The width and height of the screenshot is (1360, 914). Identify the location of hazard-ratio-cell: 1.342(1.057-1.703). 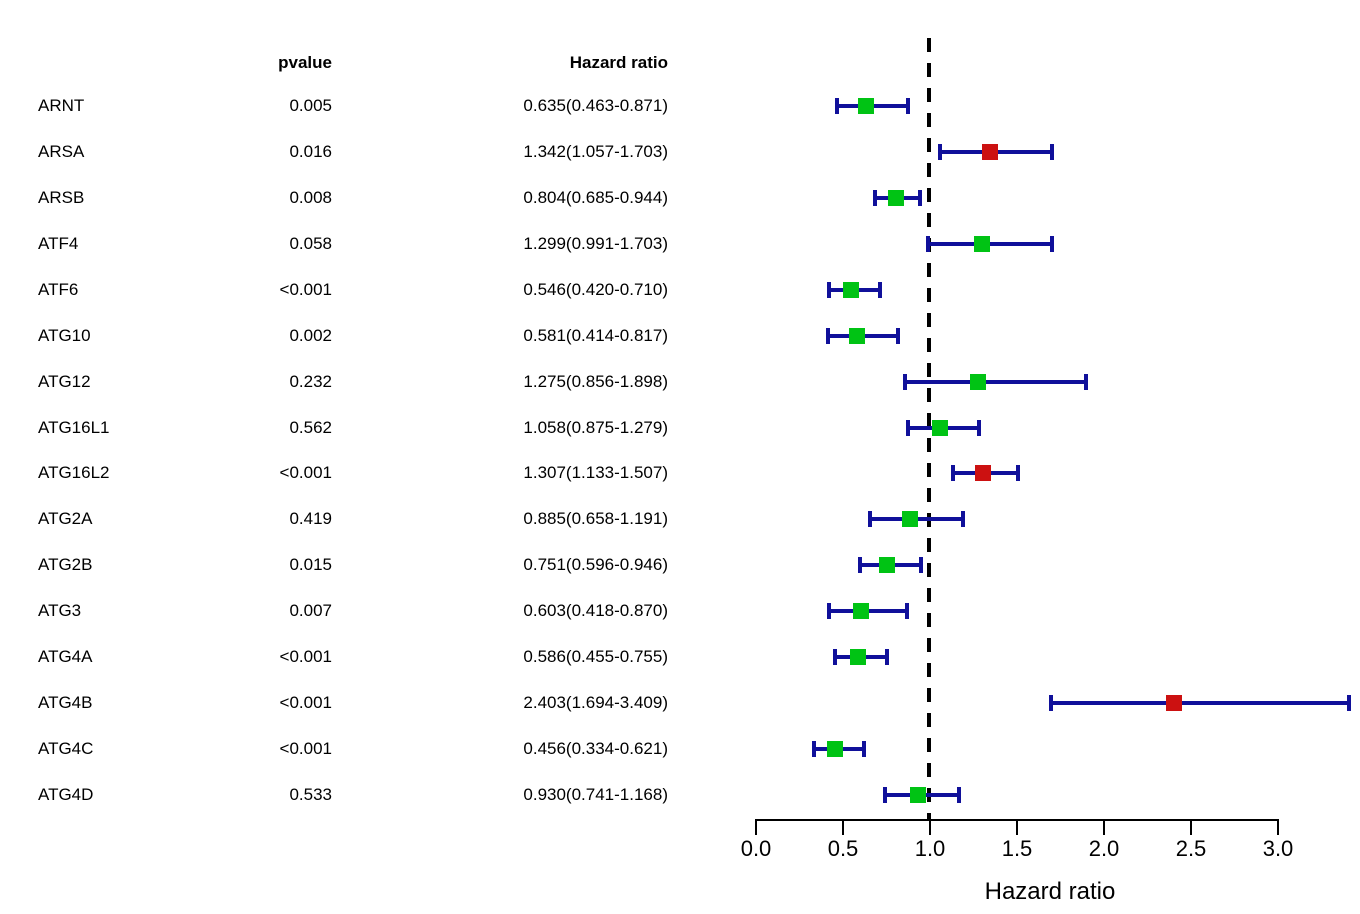
(595, 151).